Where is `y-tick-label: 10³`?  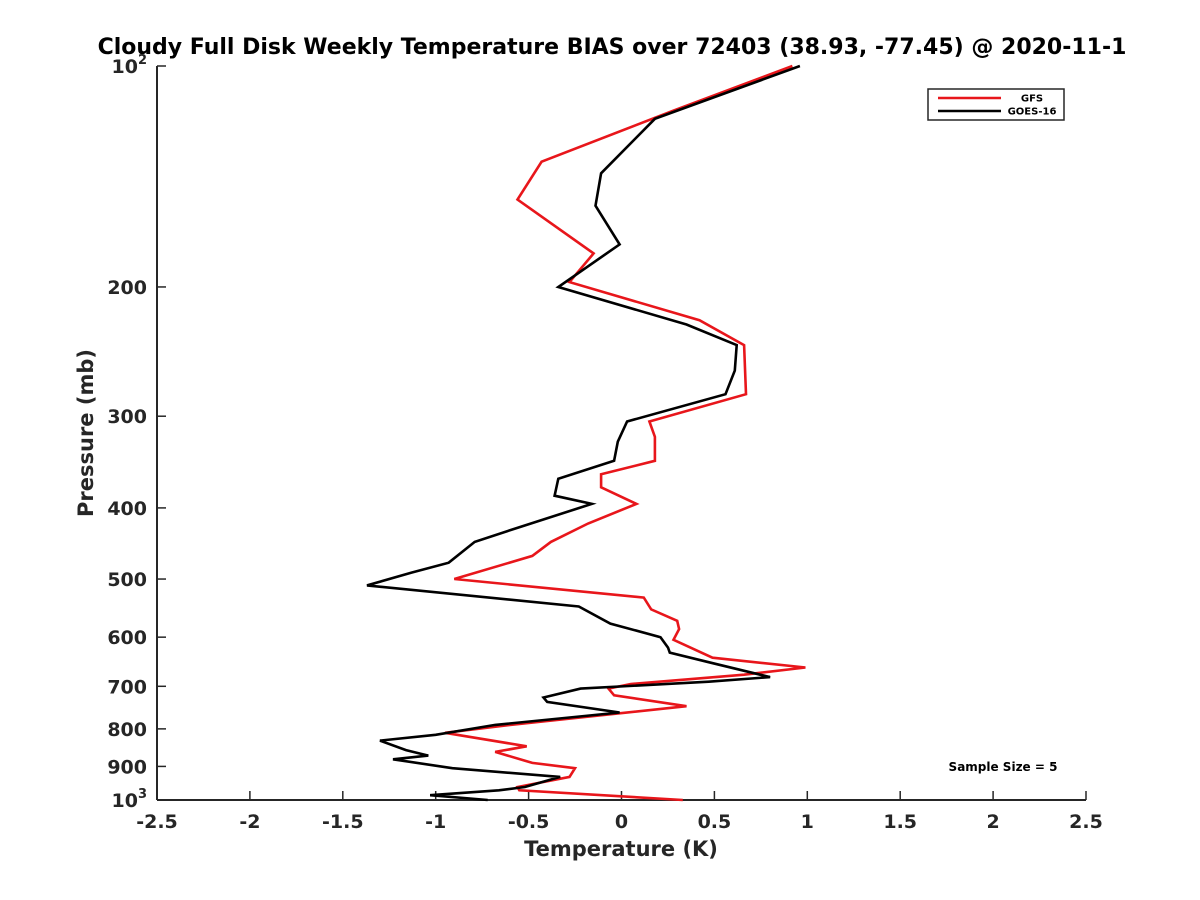 y-tick-label: 10³ is located at coordinates (130, 799).